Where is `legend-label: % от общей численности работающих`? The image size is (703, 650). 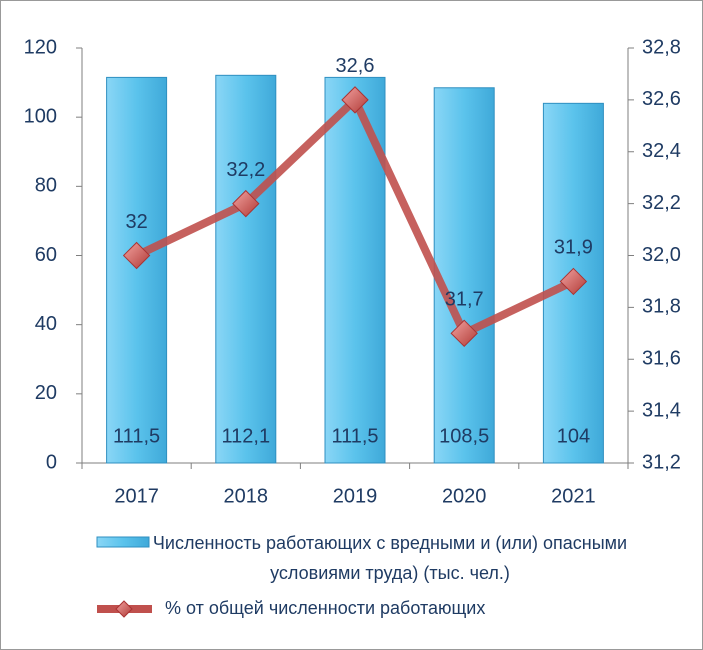
legend-label: % от общей численности работающих is located at coordinates (325, 608).